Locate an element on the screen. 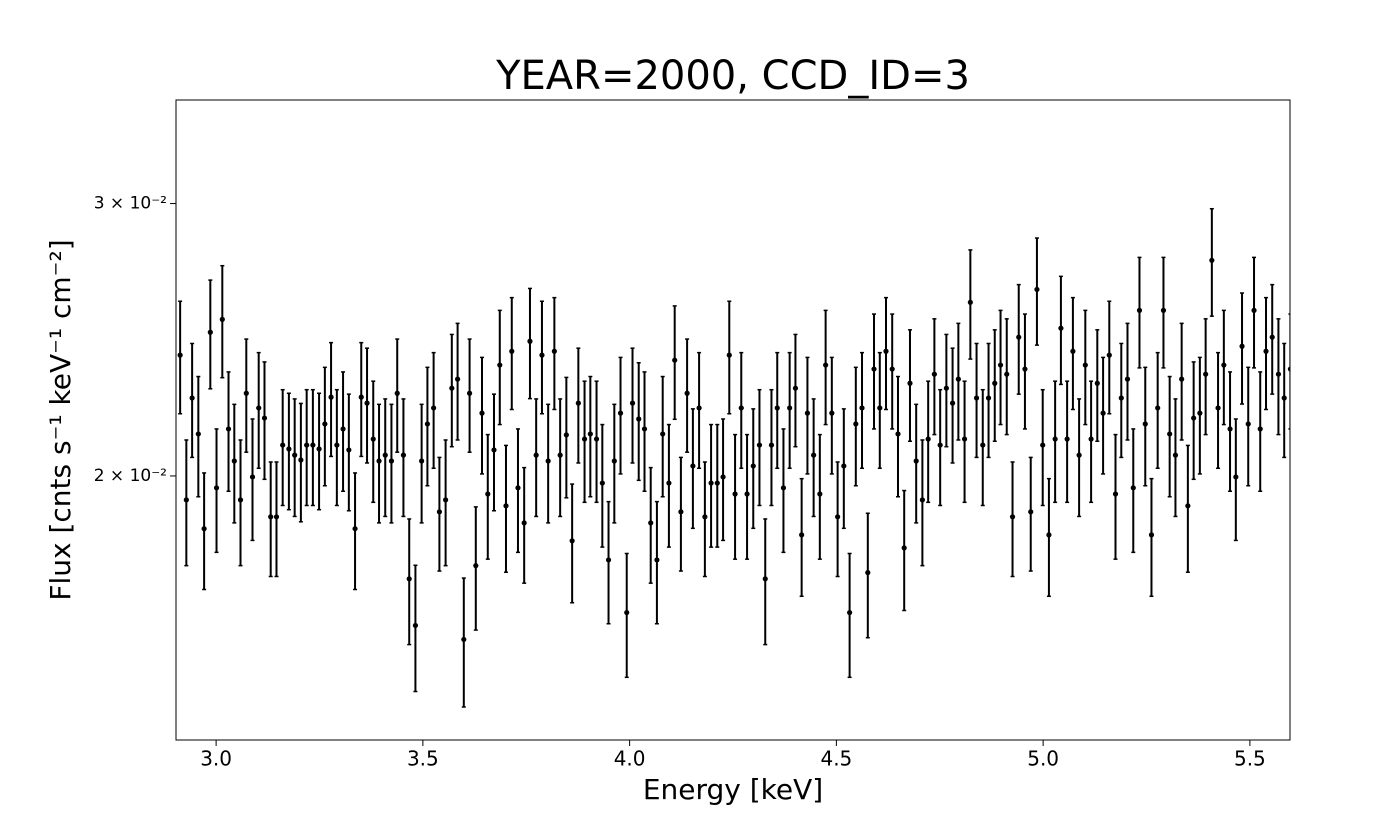 The height and width of the screenshot is (831, 1385). chart-title: YEAR=2000, CCD_ID=3 is located at coordinates (732, 76).